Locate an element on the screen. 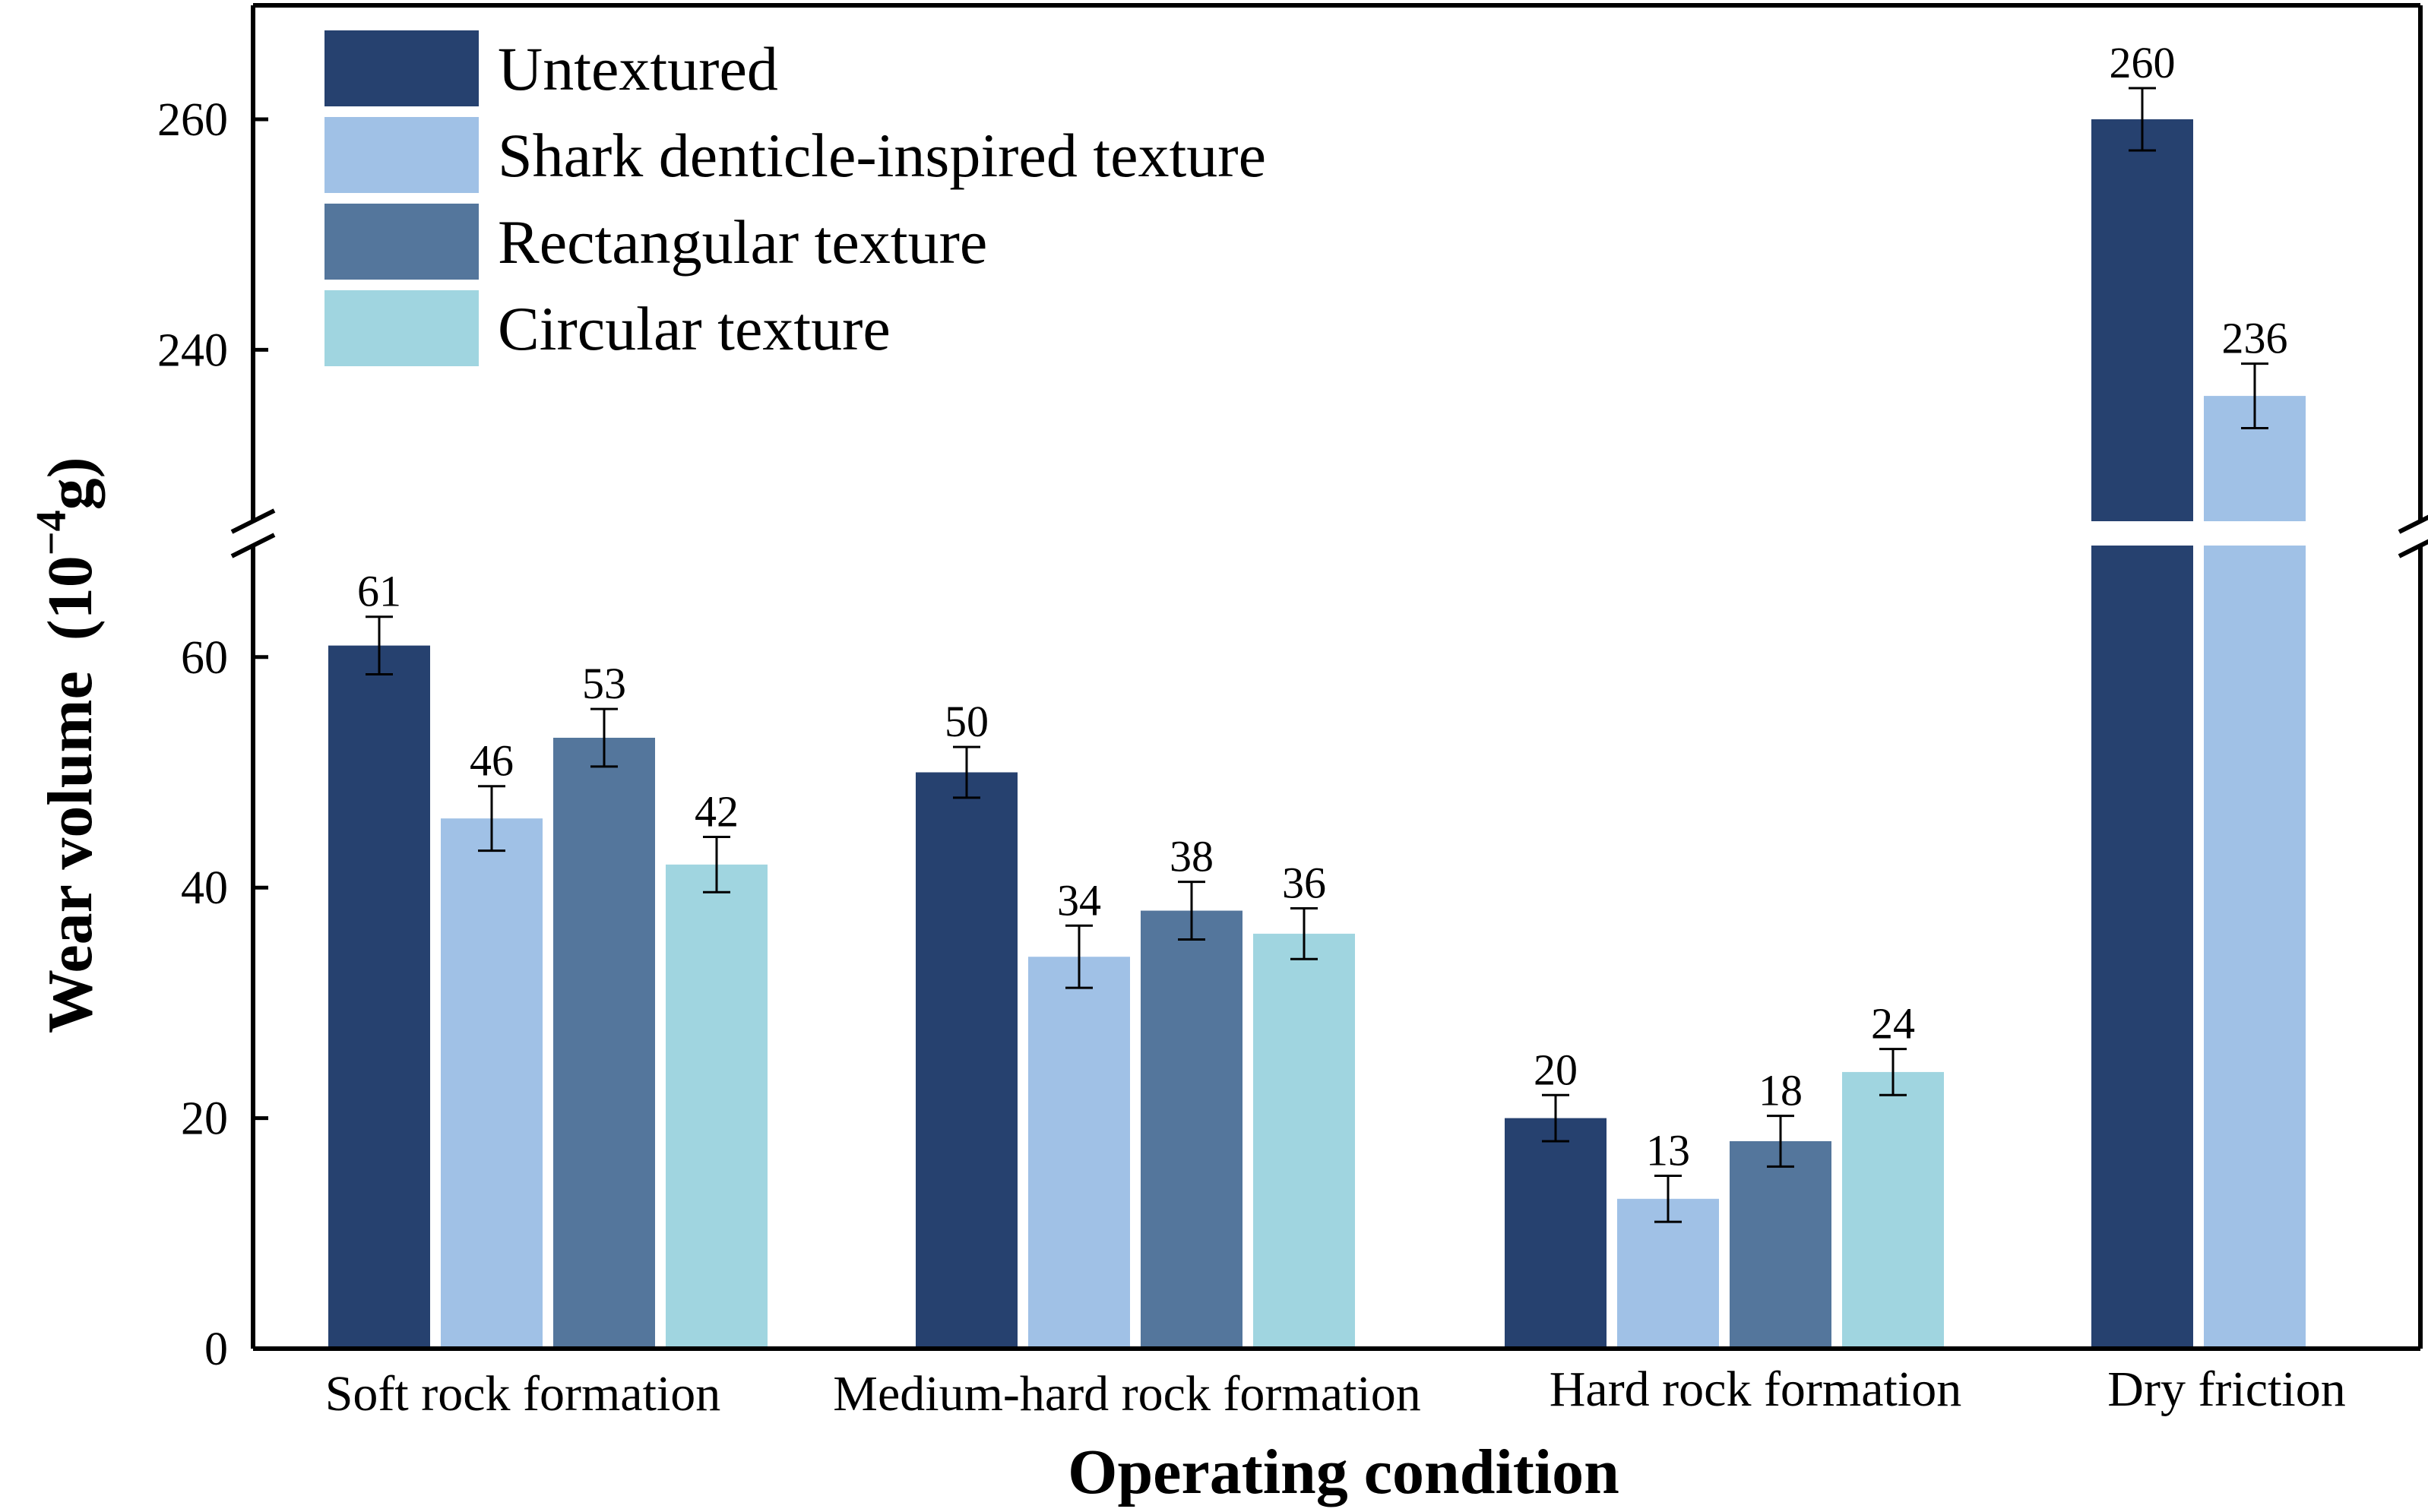 This screenshot has width=2428, height=1512. y-axis-unit: (10 is located at coordinates (70, 598).